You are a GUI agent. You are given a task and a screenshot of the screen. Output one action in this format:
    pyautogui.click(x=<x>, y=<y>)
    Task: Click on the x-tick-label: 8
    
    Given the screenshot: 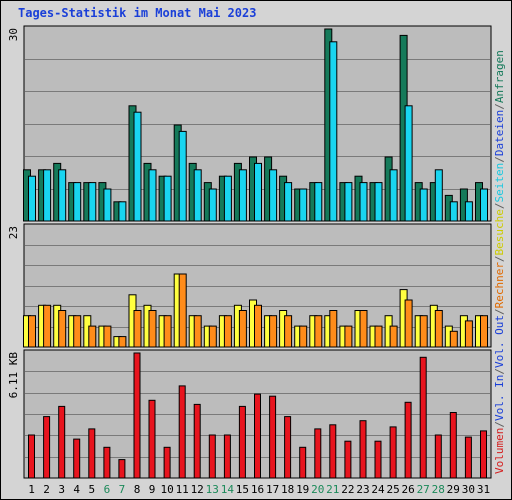 What is the action you would take?
    pyautogui.click(x=137, y=489)
    